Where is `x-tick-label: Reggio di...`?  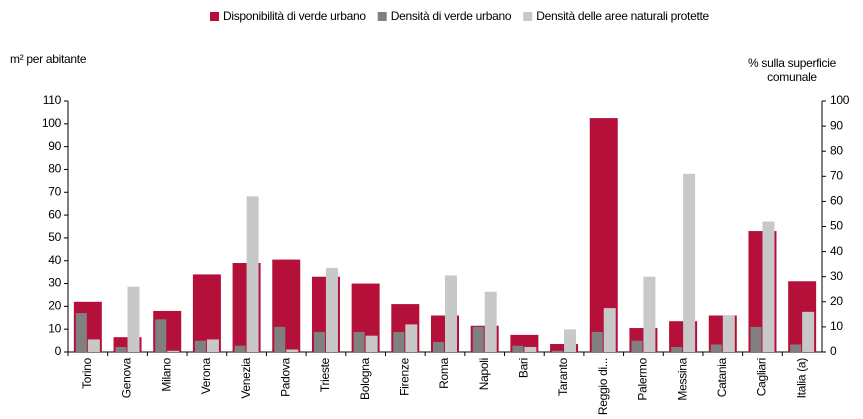
x-tick-label: Reggio di... is located at coordinates (603, 386).